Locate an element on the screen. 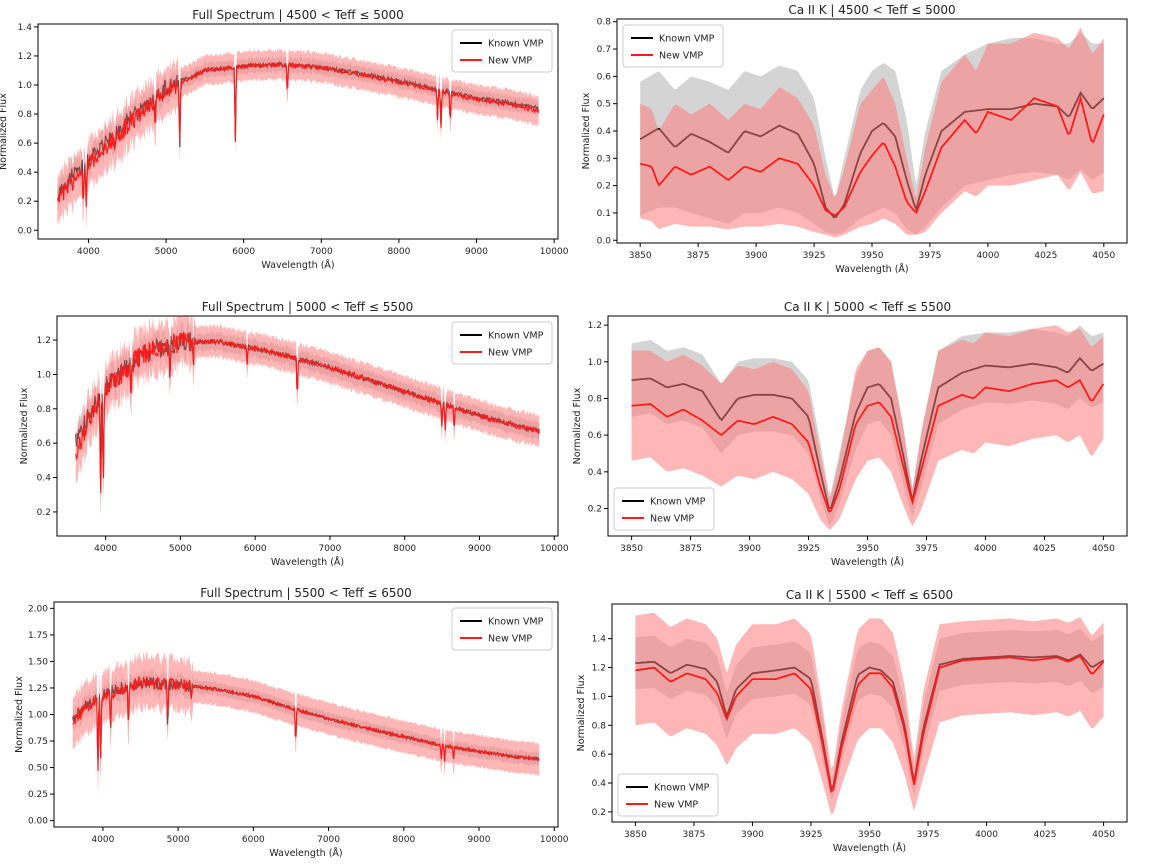 Image resolution: width=1153 pixels, height=868 pixels. y-tick-label: 1.50 is located at coordinates (38, 662).